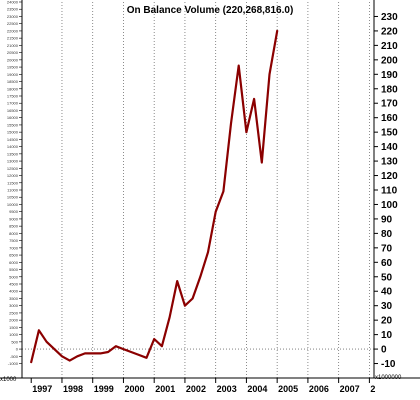  Describe the element at coordinates (13, 38) in the screenshot. I see `left-tick-label: 21500` at that location.